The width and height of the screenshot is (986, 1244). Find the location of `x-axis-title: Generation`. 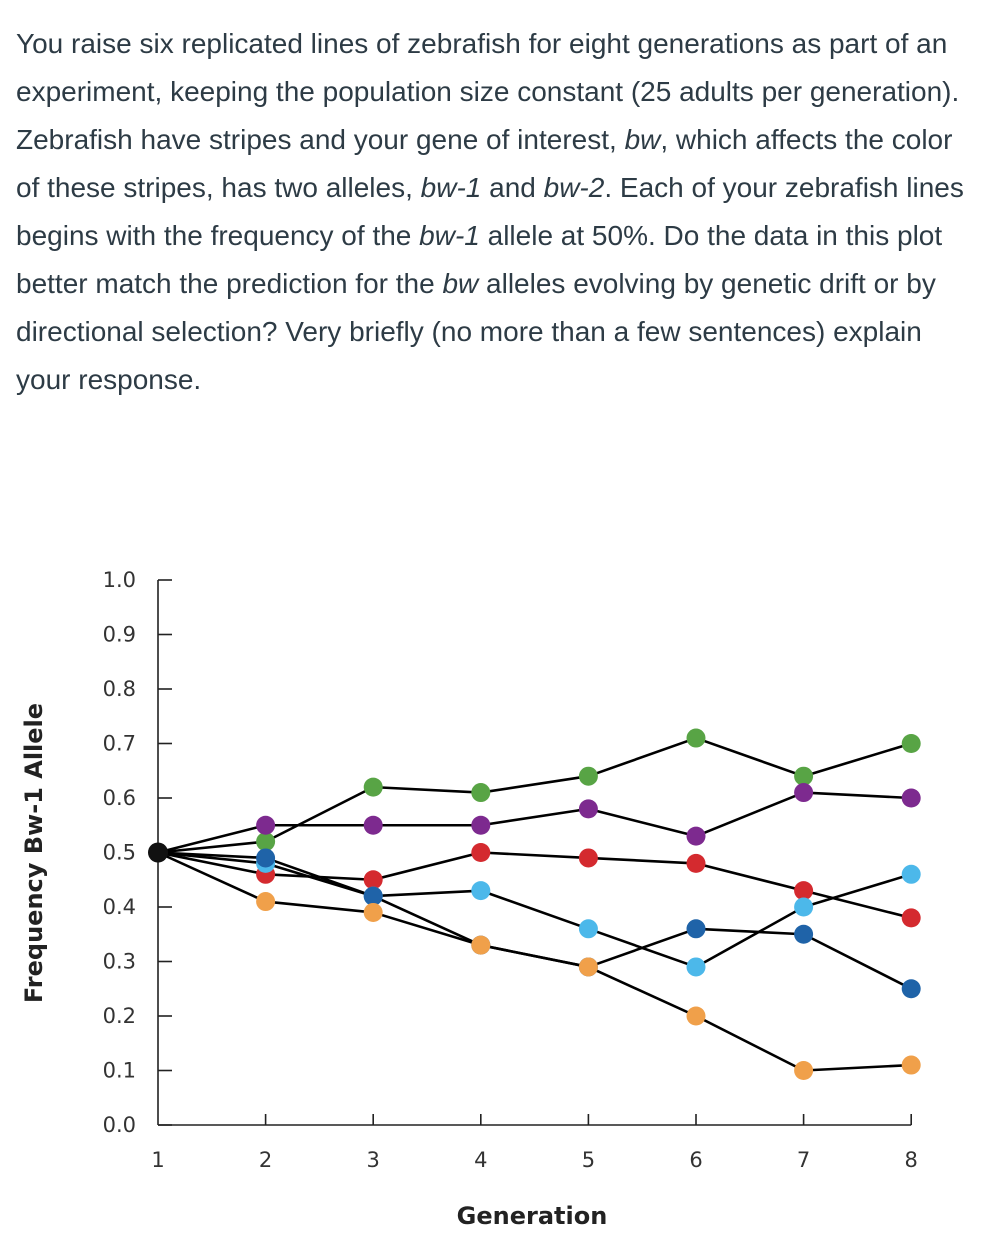

x-axis-title: Generation is located at coordinates (532, 1216).